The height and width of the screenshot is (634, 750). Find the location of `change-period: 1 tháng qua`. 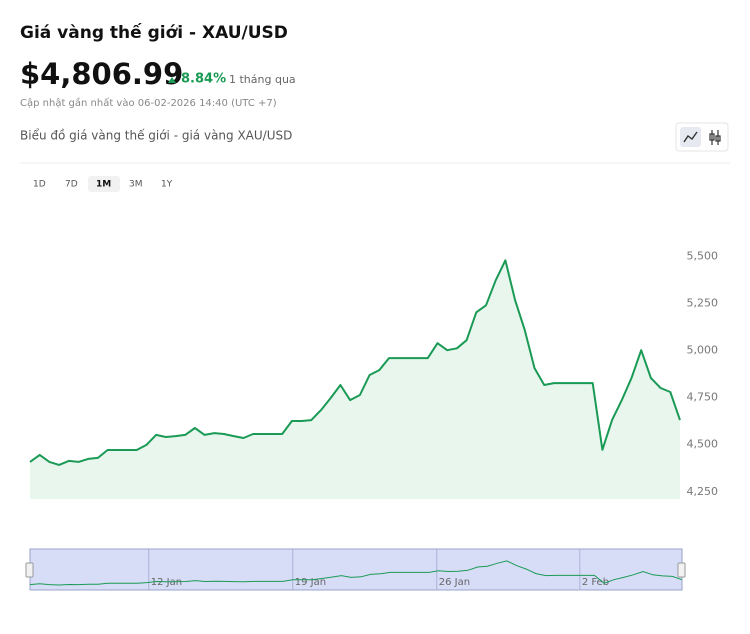

change-period: 1 tháng qua is located at coordinates (262, 79).